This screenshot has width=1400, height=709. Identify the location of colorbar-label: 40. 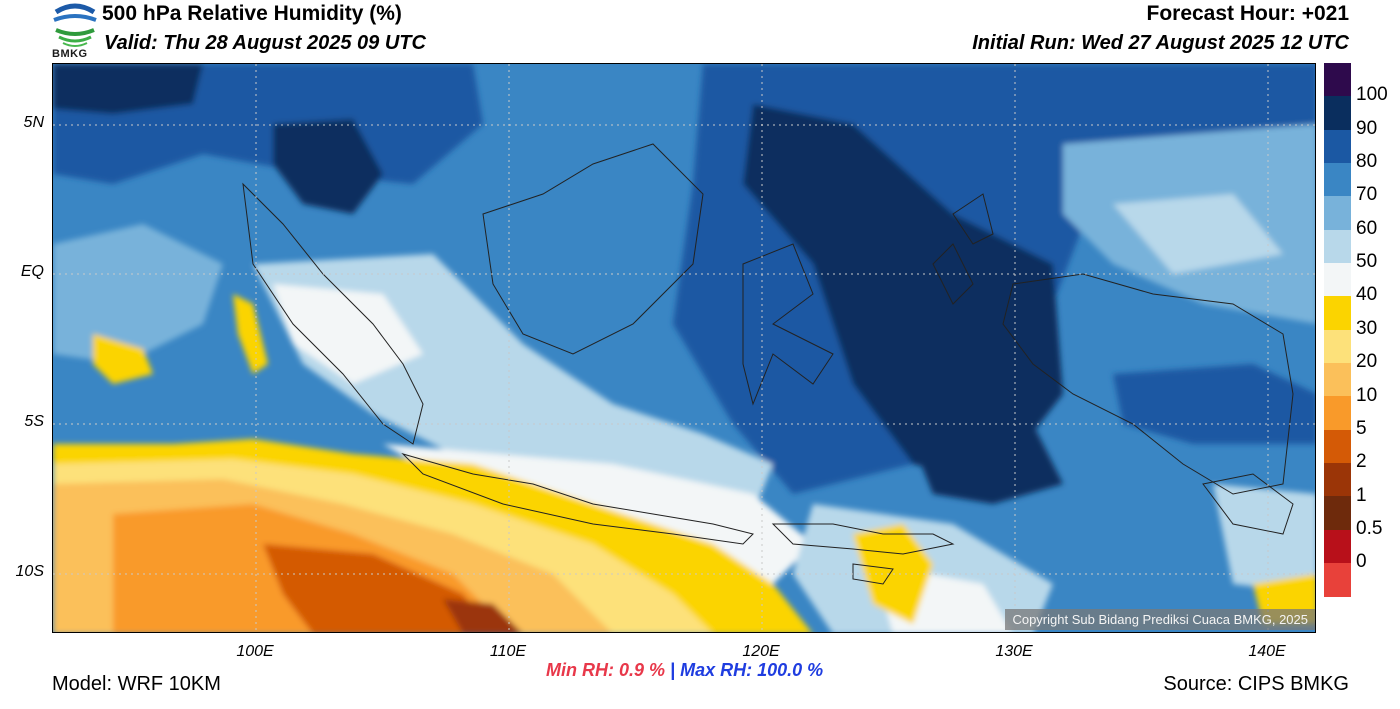
(1367, 295).